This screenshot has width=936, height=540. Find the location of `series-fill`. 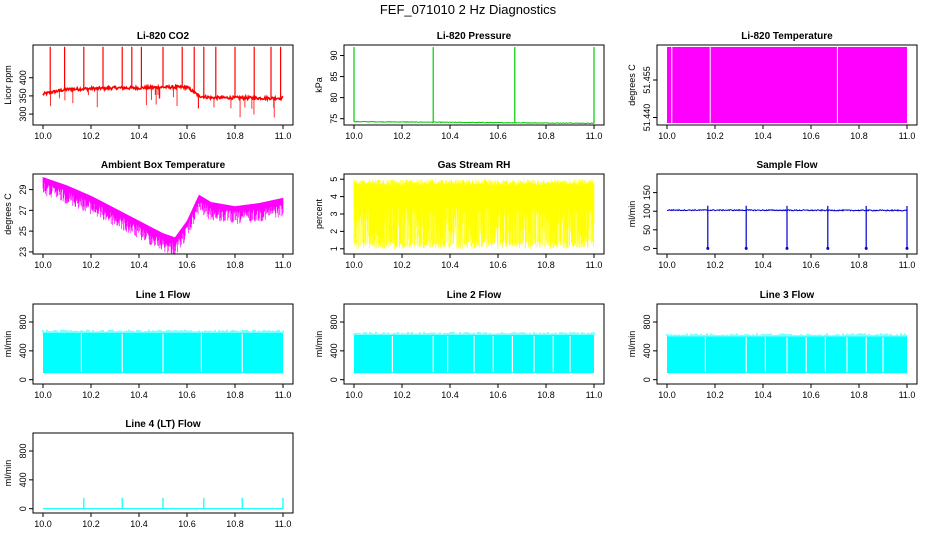

series-fill is located at coordinates (787, 85).